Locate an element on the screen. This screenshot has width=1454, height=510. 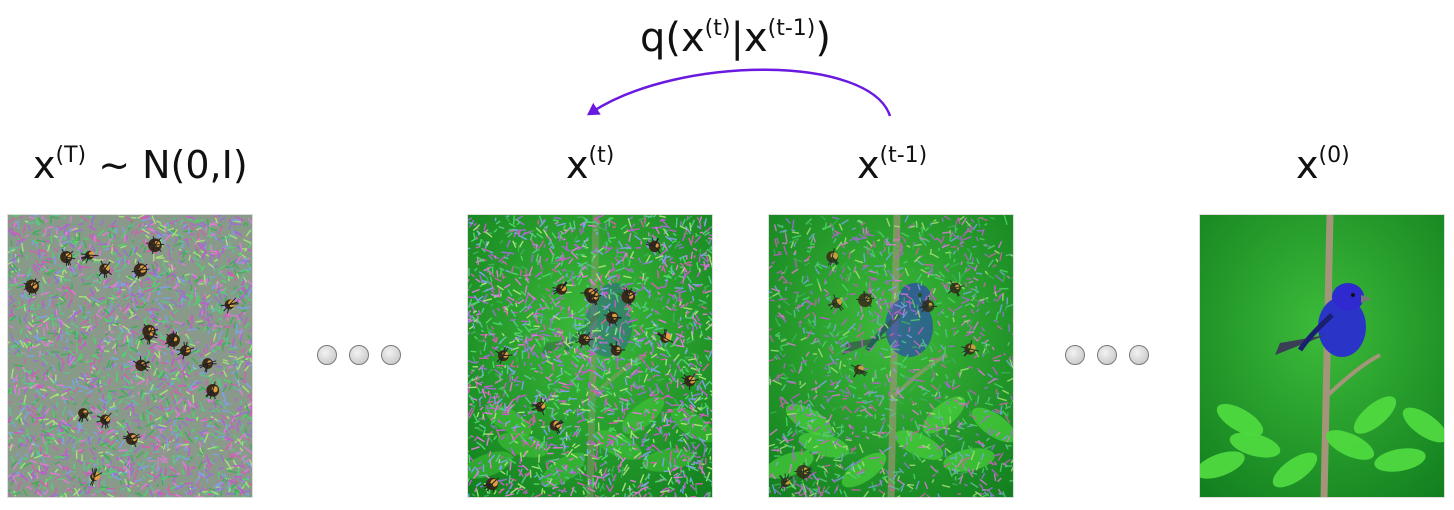
process-label-sup-t: (t) is located at coordinates (717, 28).